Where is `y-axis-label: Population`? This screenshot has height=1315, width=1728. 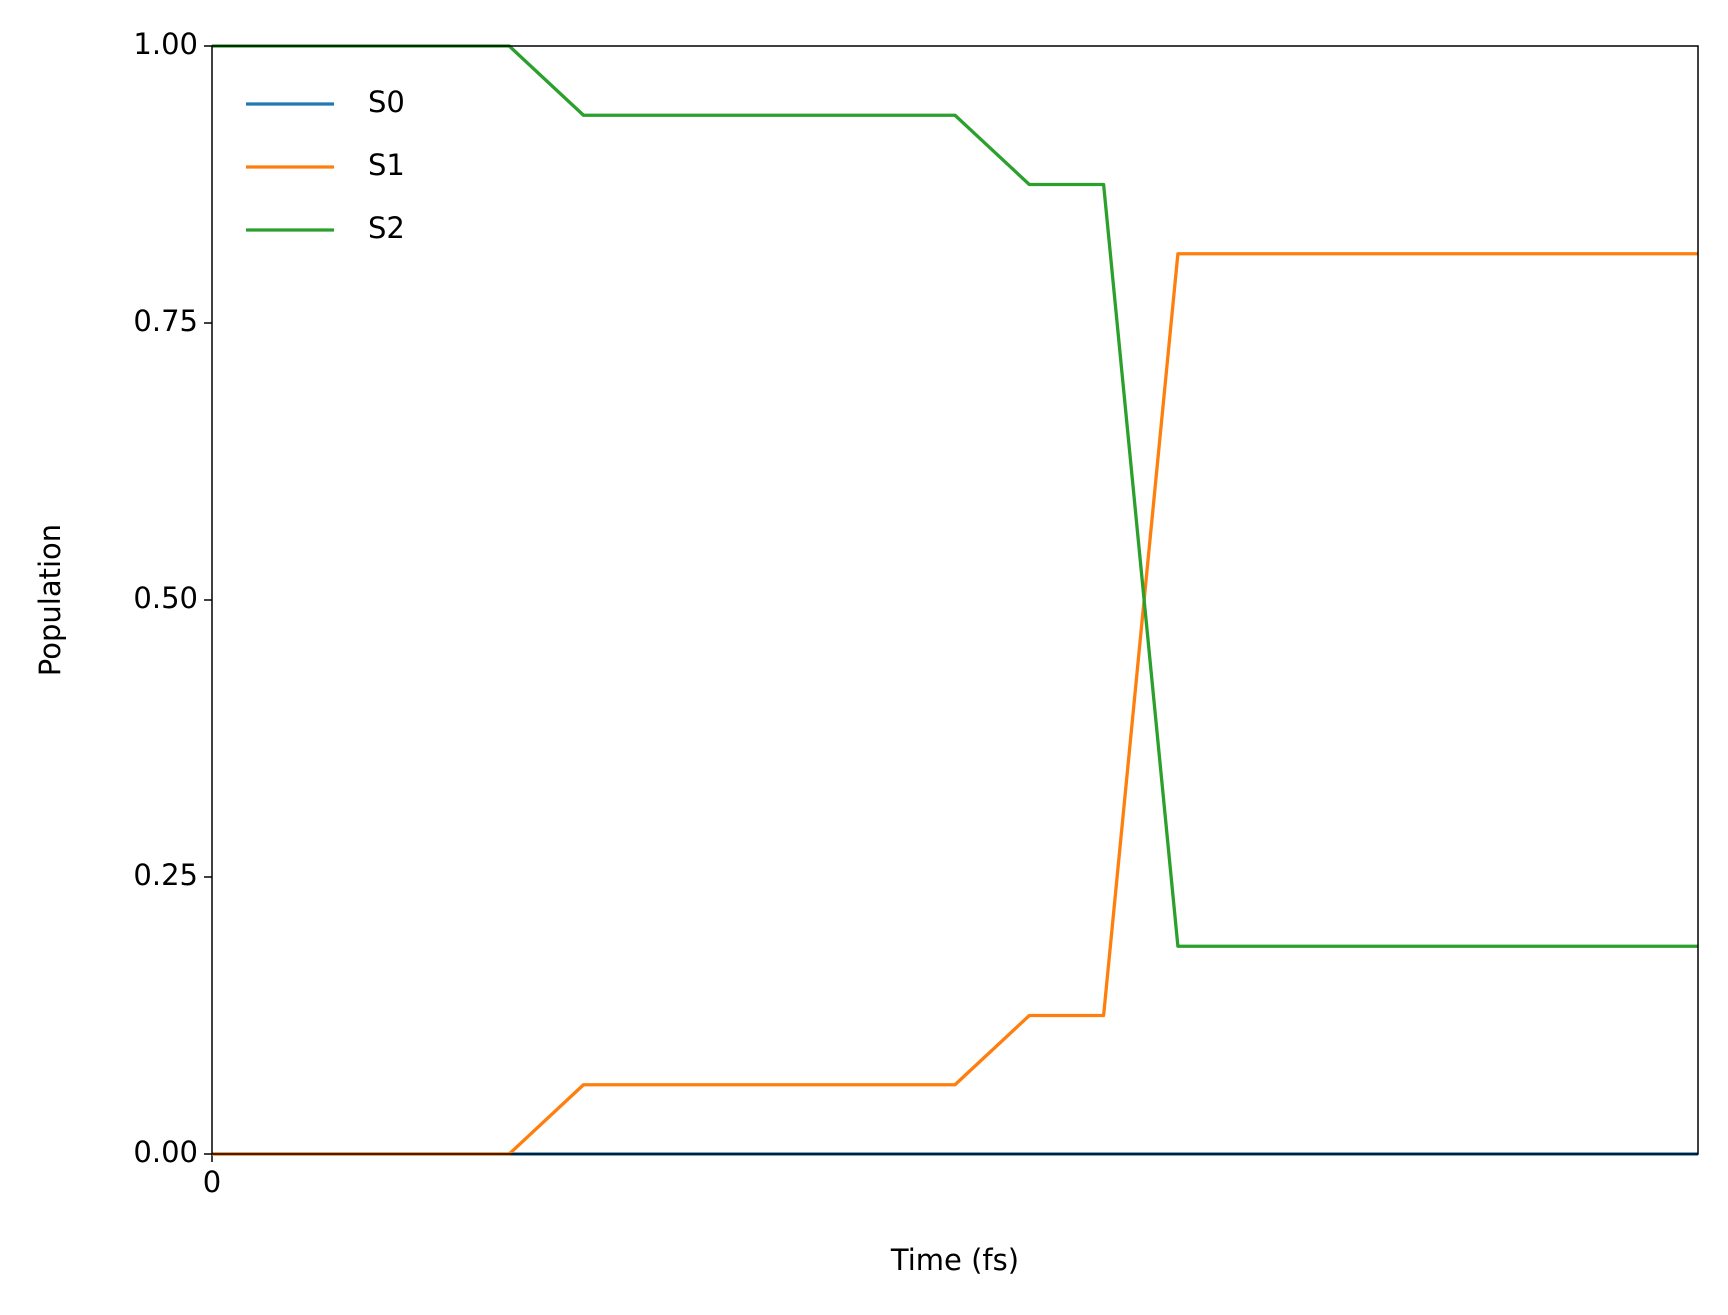 y-axis-label: Population is located at coordinates (50, 600).